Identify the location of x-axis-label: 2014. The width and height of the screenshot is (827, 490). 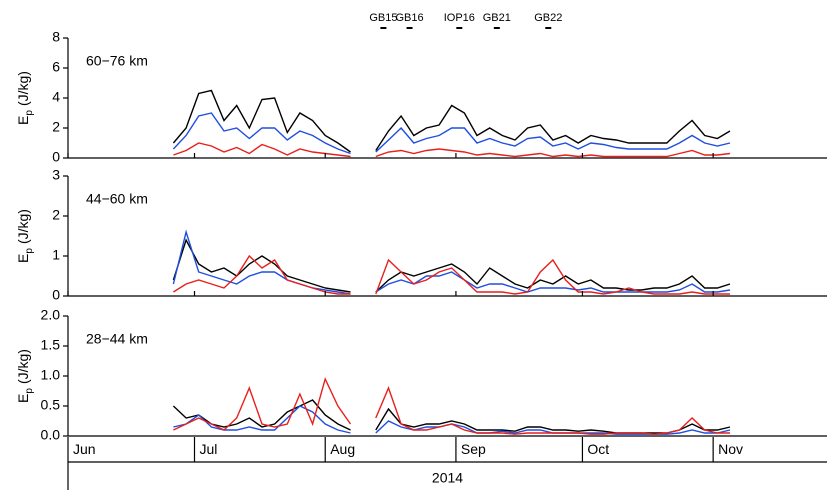
(447, 478).